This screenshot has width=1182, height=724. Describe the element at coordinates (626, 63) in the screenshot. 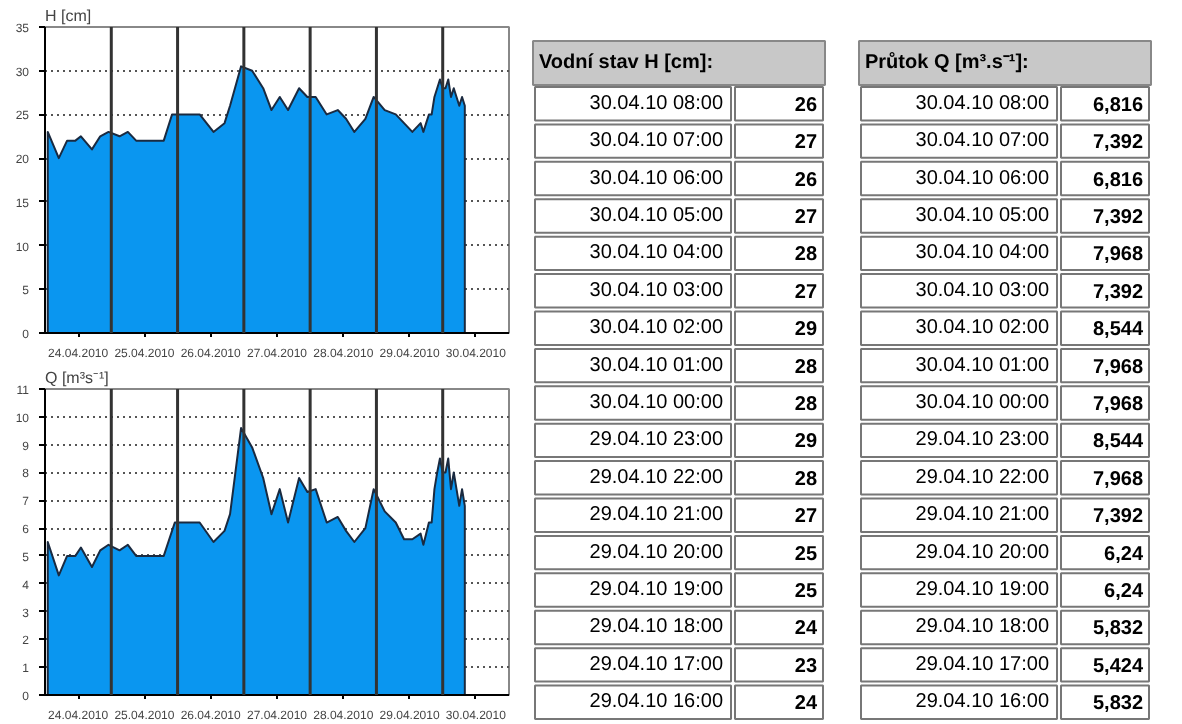

I see `text: Vodní stav H [cm]:` at that location.